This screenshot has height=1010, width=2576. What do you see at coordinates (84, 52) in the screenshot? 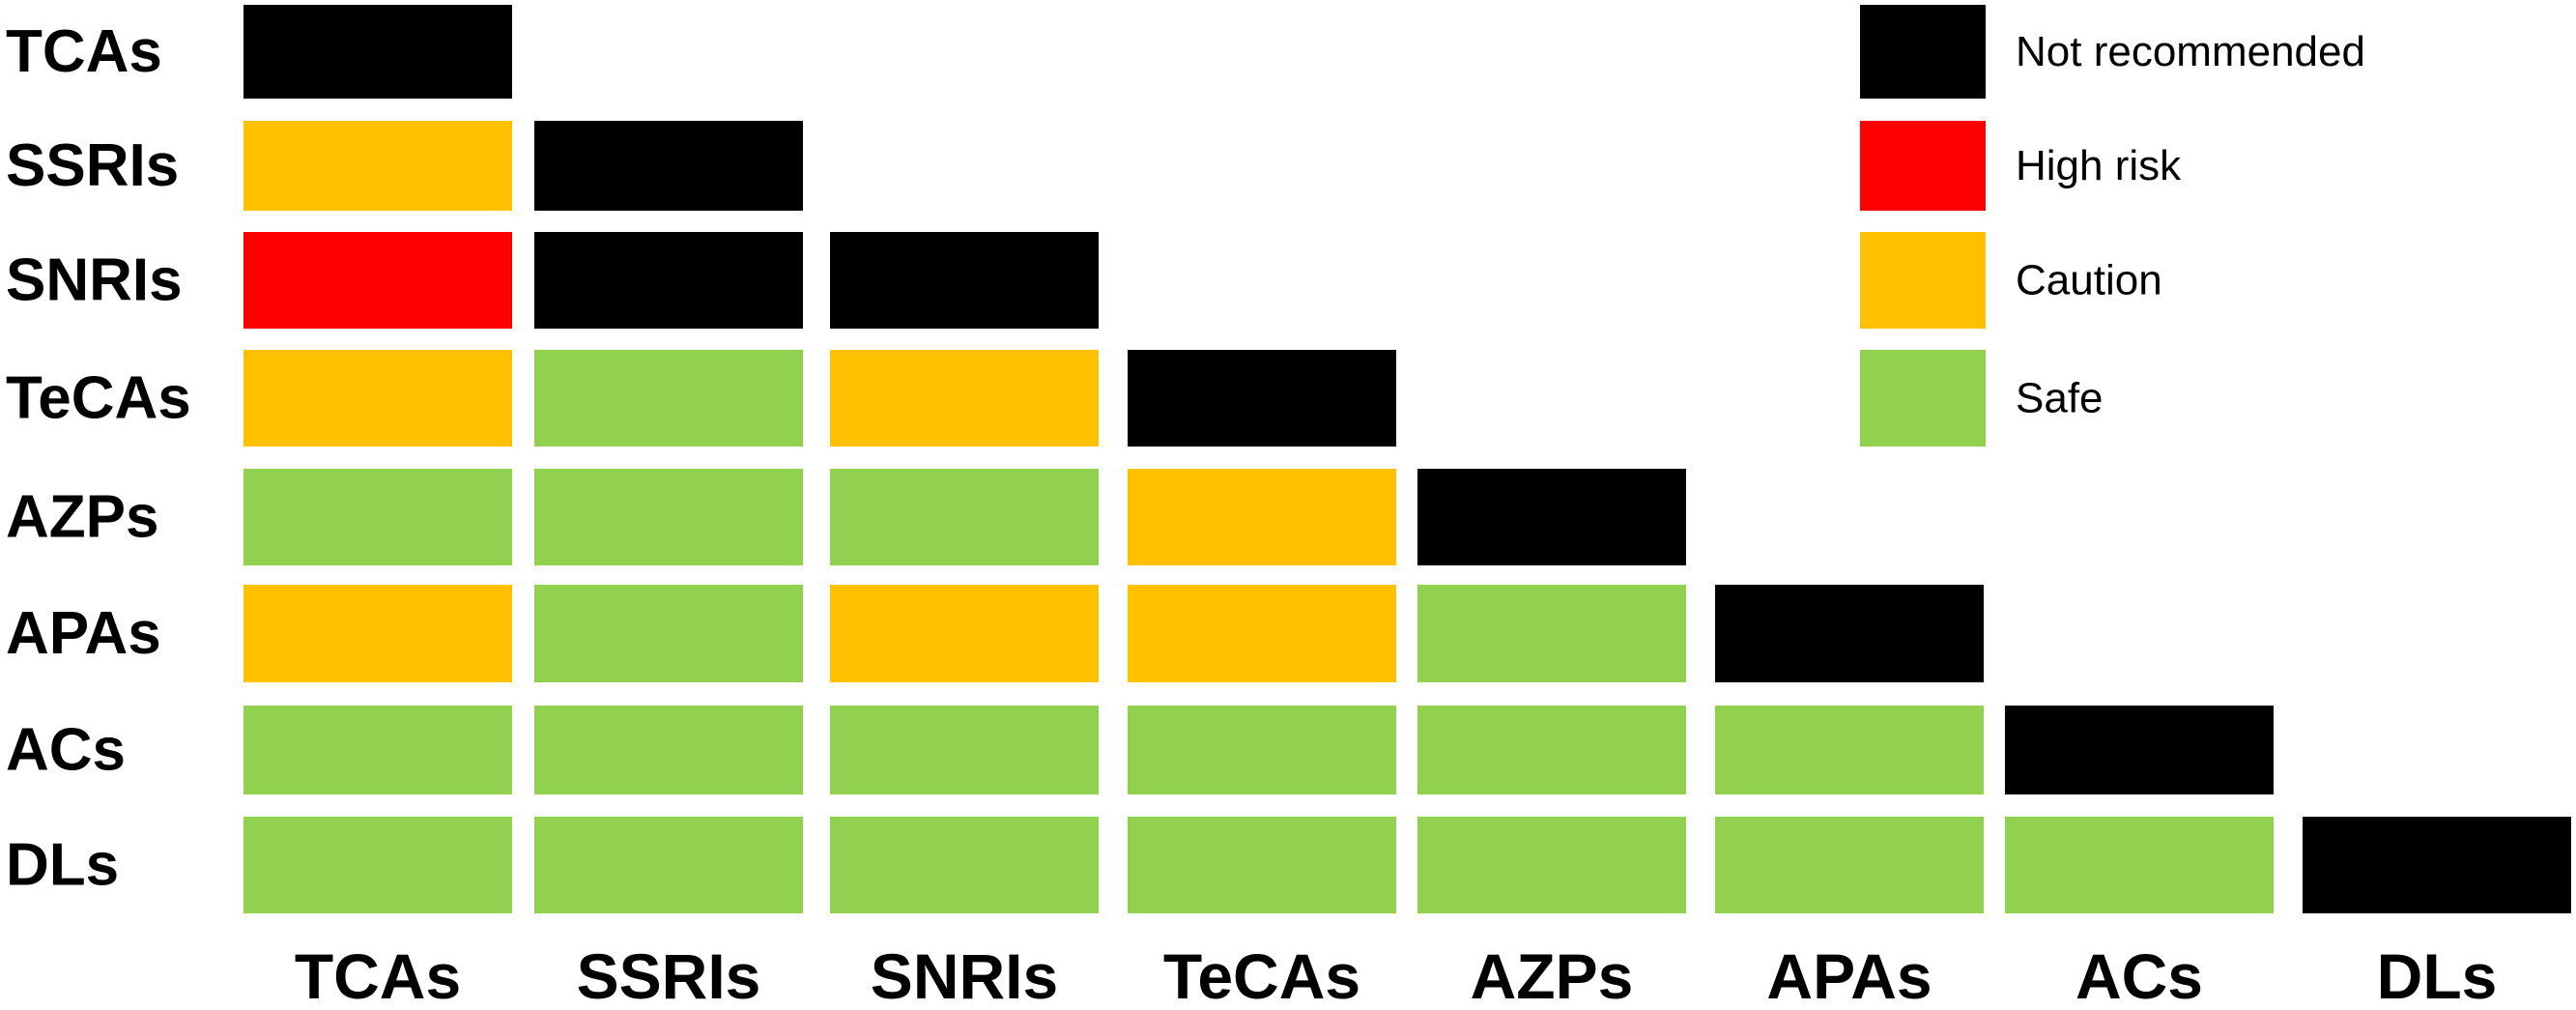
I see `row-label-tcas: TCAs` at bounding box center [84, 52].